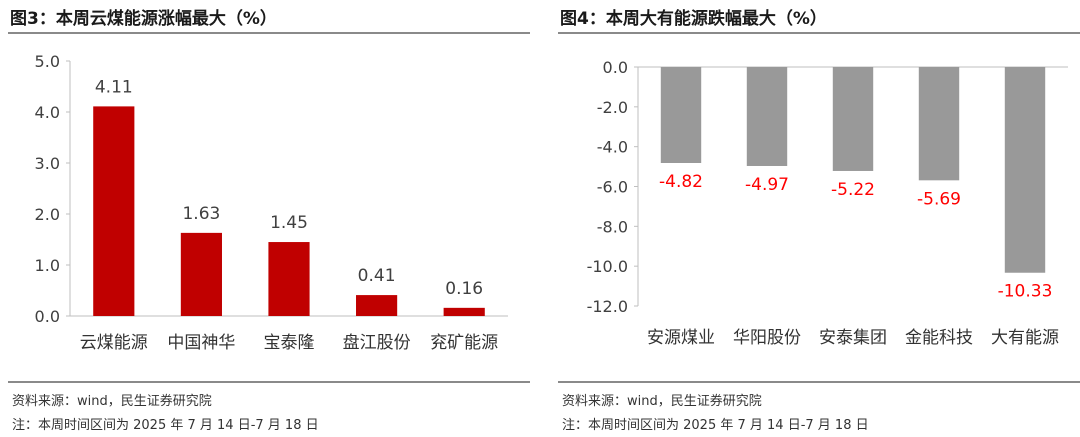 Image resolution: width=1080 pixels, height=437 pixels. I want to click on y-tick-label: -2.0, so click(612, 107).